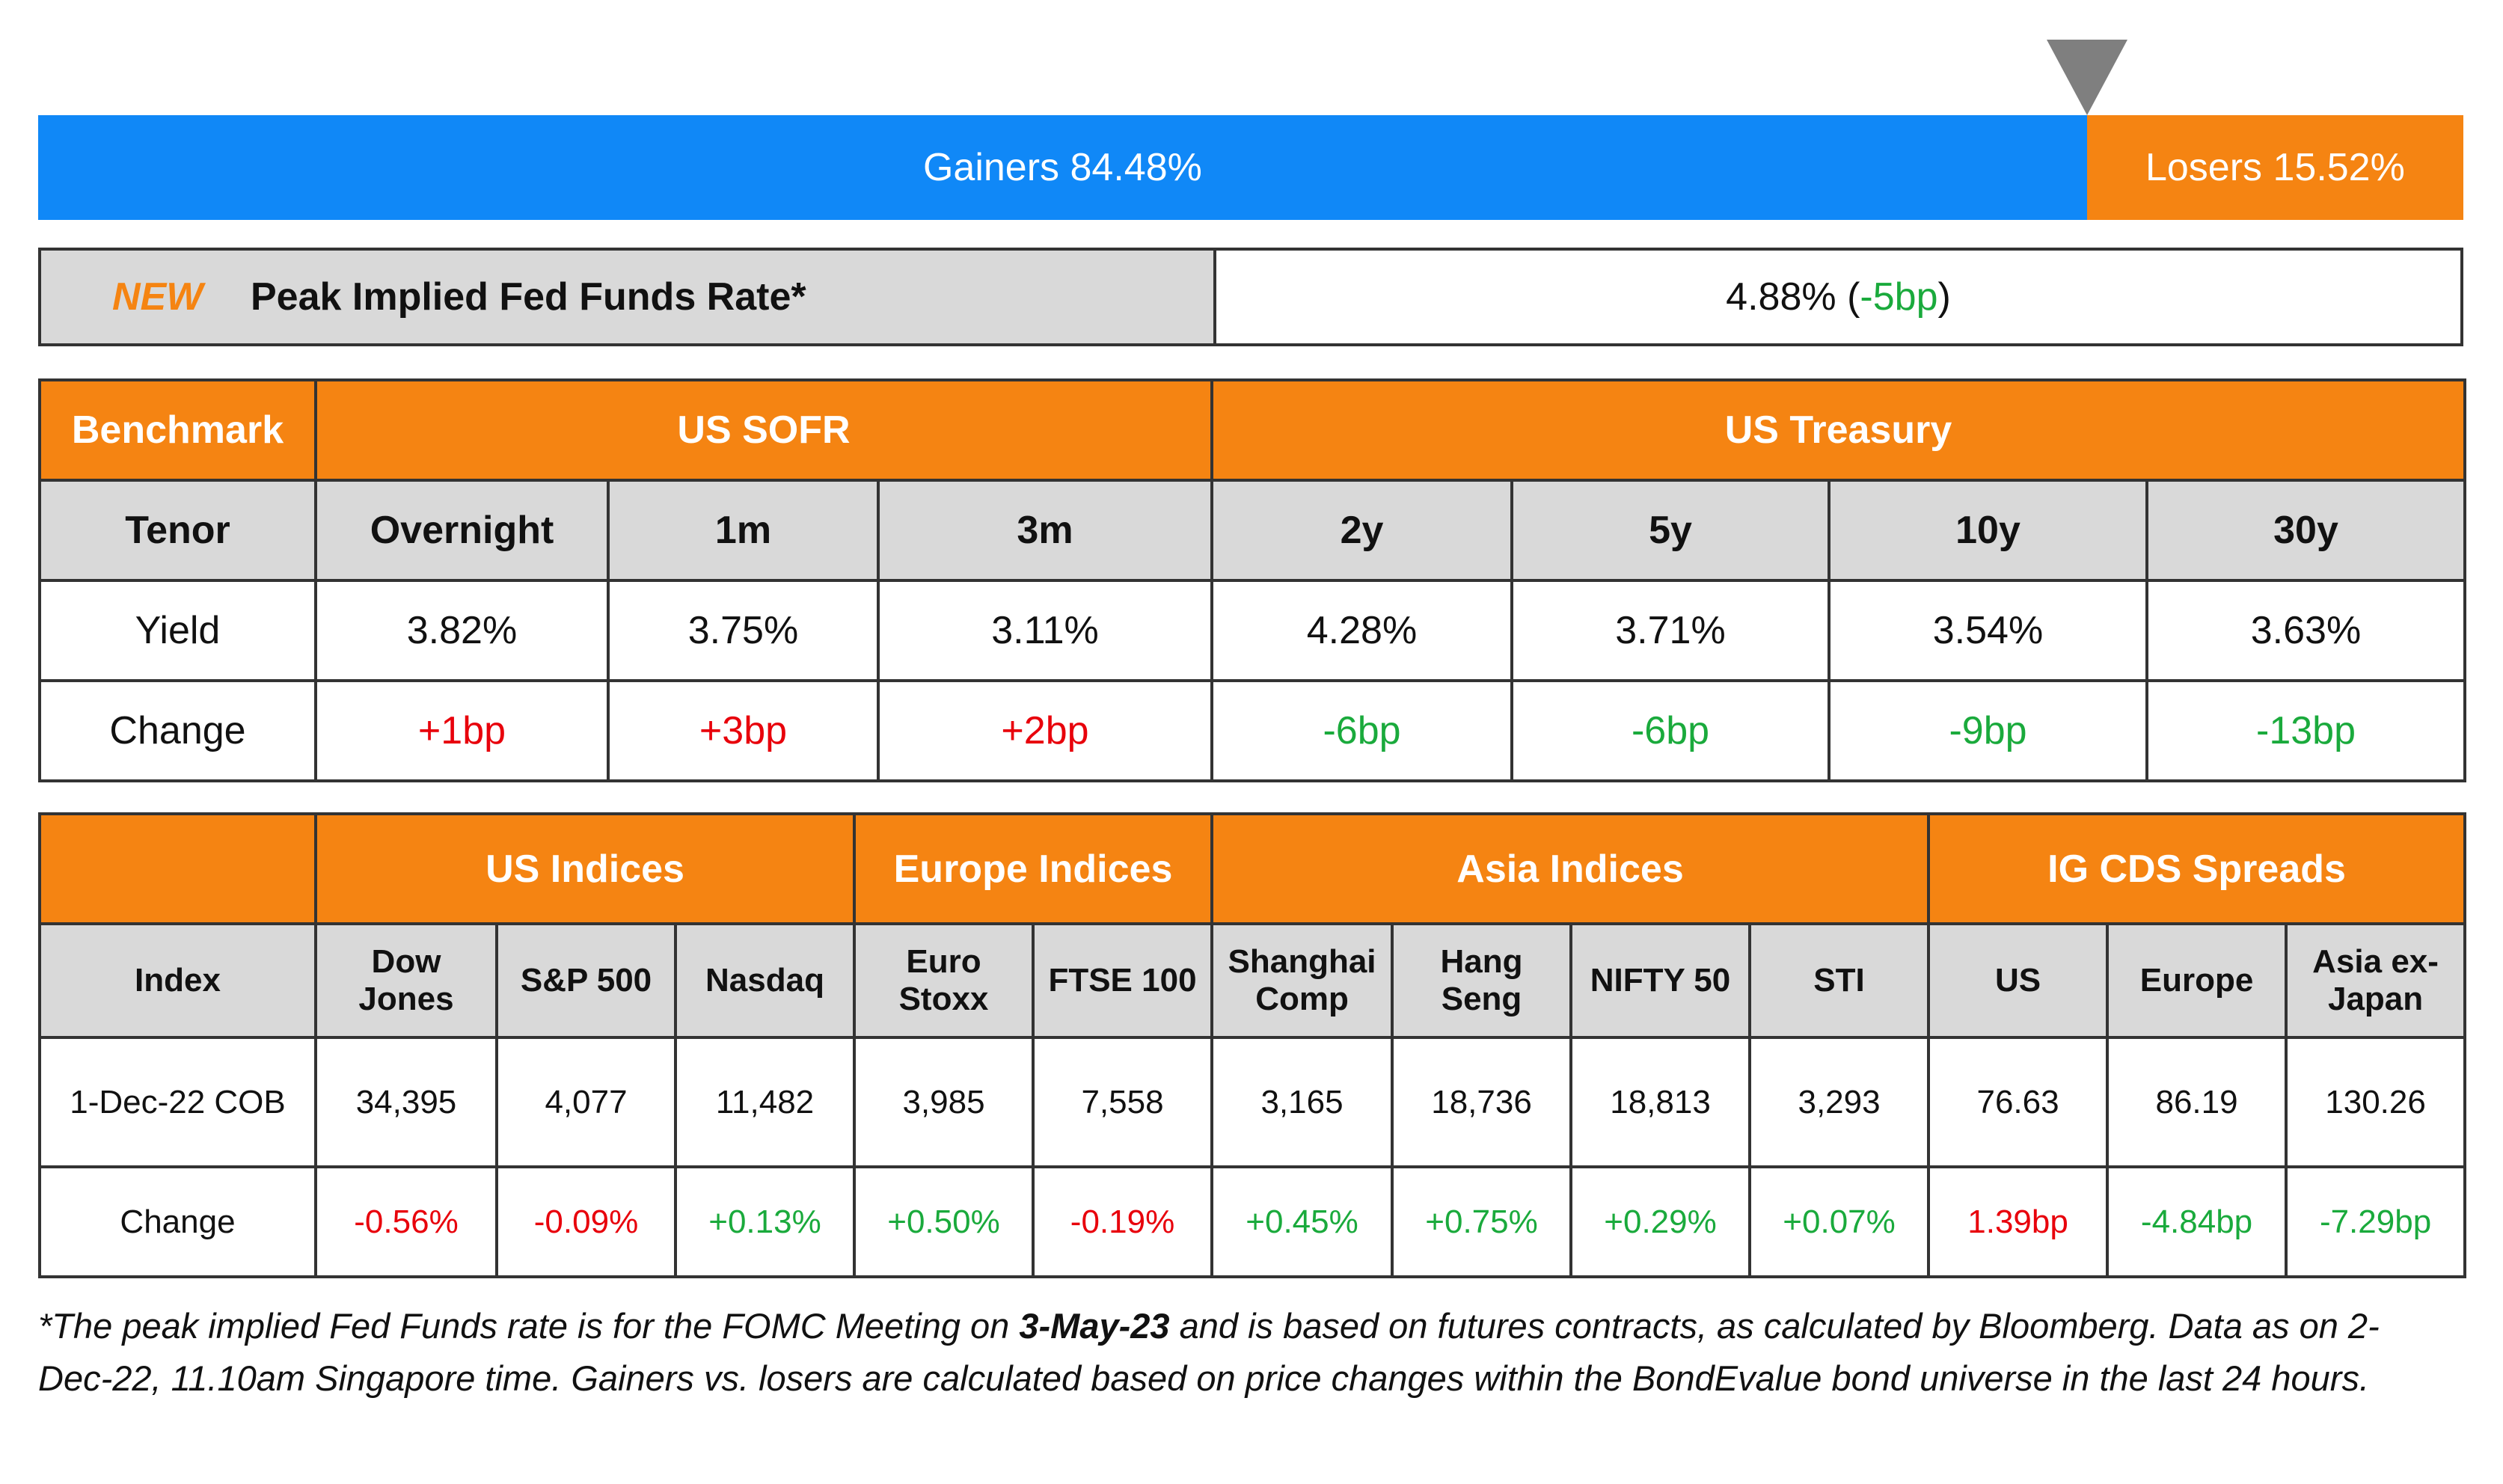  What do you see at coordinates (1302, 1102) in the screenshot?
I see `cob-row-cell: 3,165` at bounding box center [1302, 1102].